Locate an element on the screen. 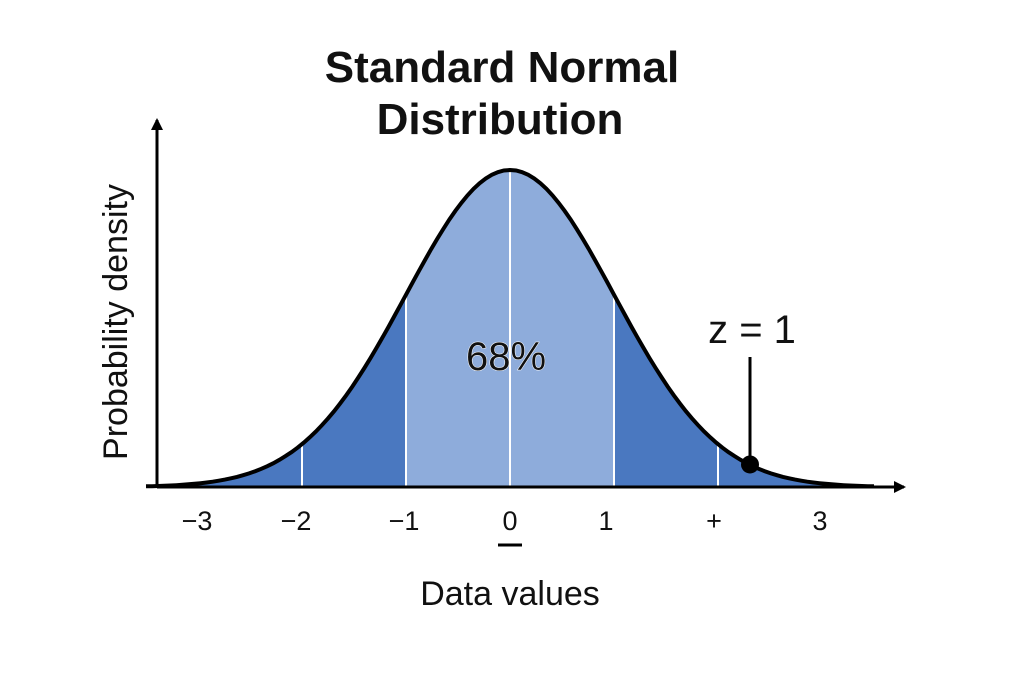 This screenshot has height=688, width=1024. chart-title-line-1: Standard Normal is located at coordinates (502, 67).